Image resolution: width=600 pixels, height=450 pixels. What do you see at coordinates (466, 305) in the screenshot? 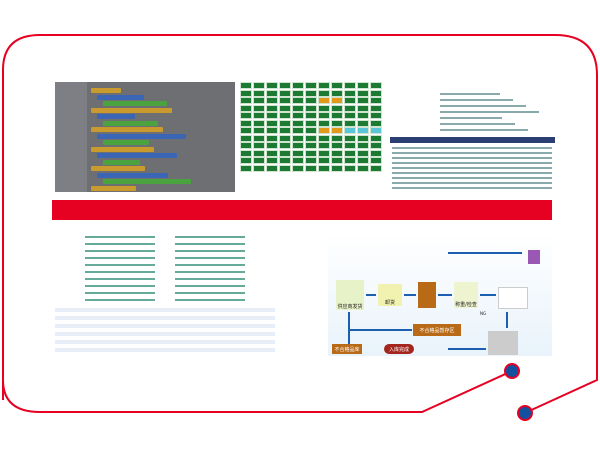
I see `label: 称重/检查` at bounding box center [466, 305].